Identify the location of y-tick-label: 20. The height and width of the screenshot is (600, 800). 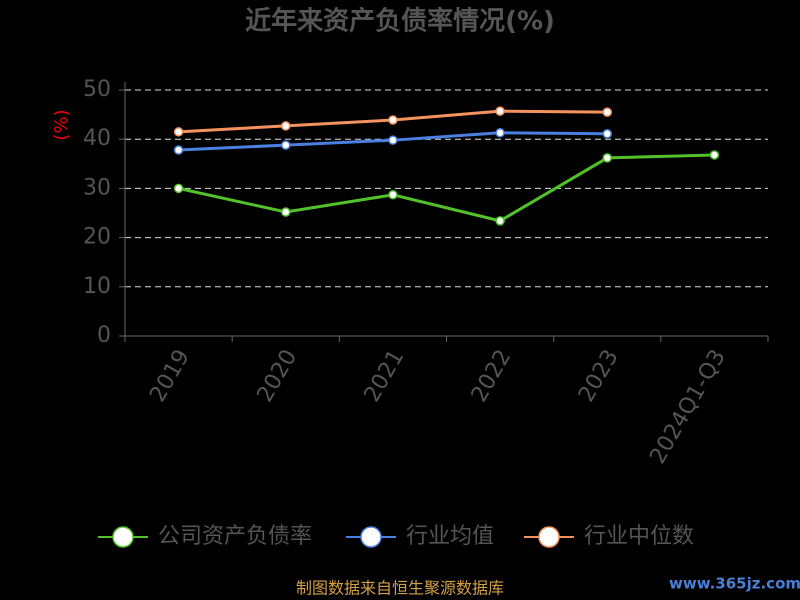
(97, 237).